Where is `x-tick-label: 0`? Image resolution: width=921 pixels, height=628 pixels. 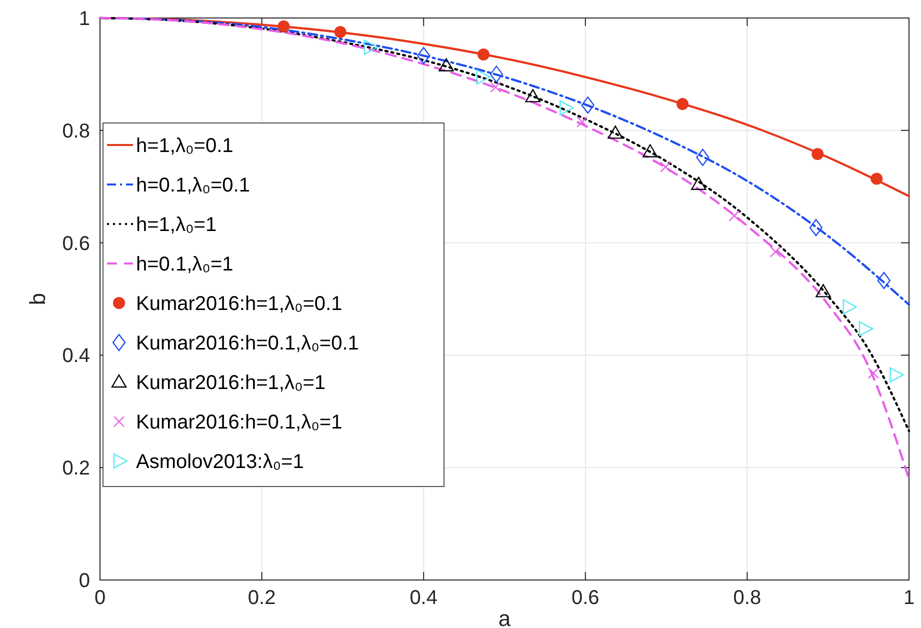 x-tick-label: 0 is located at coordinates (100, 598).